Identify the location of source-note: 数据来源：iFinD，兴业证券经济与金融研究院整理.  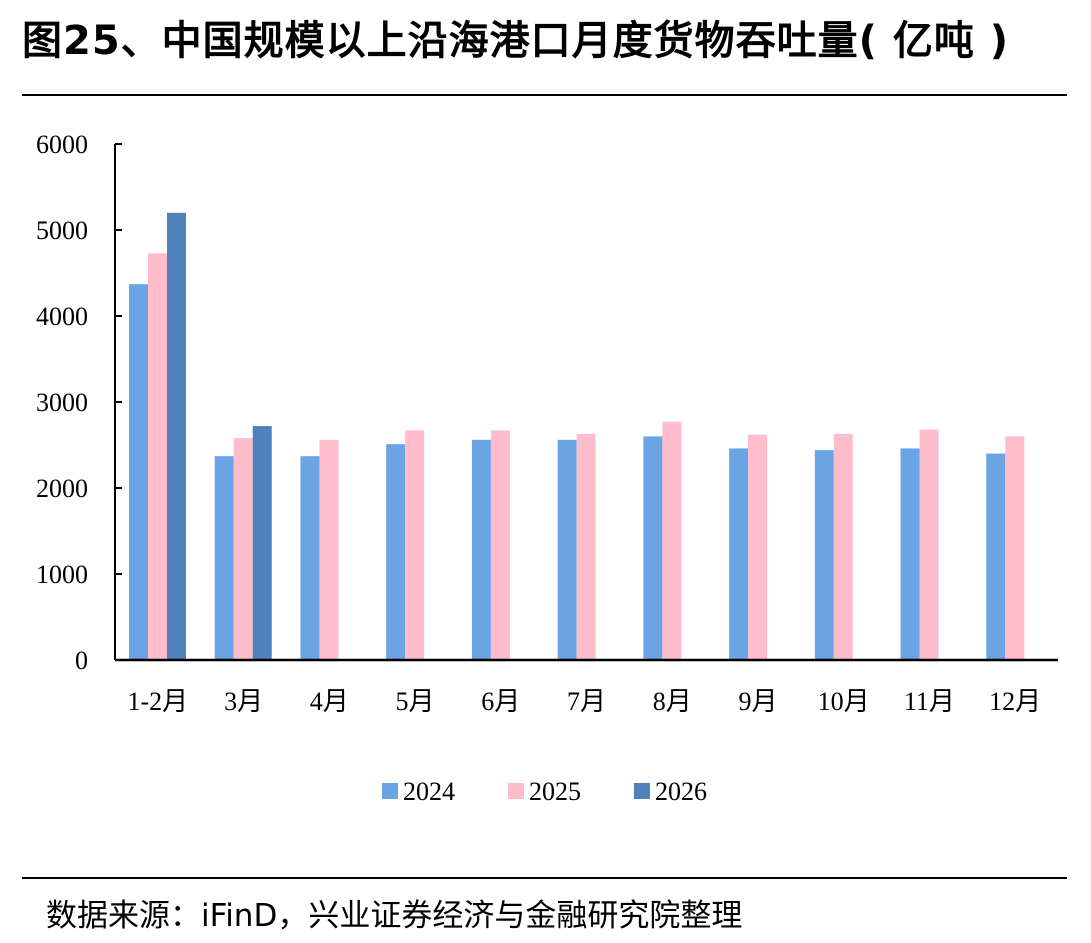
(394, 916).